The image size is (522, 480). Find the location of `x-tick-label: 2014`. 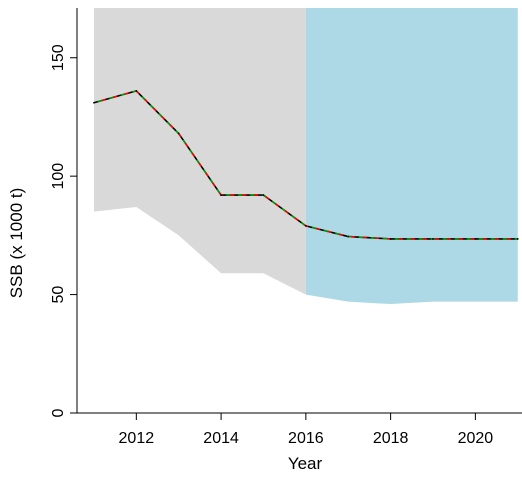

x-tick-label: 2014 is located at coordinates (221, 438).